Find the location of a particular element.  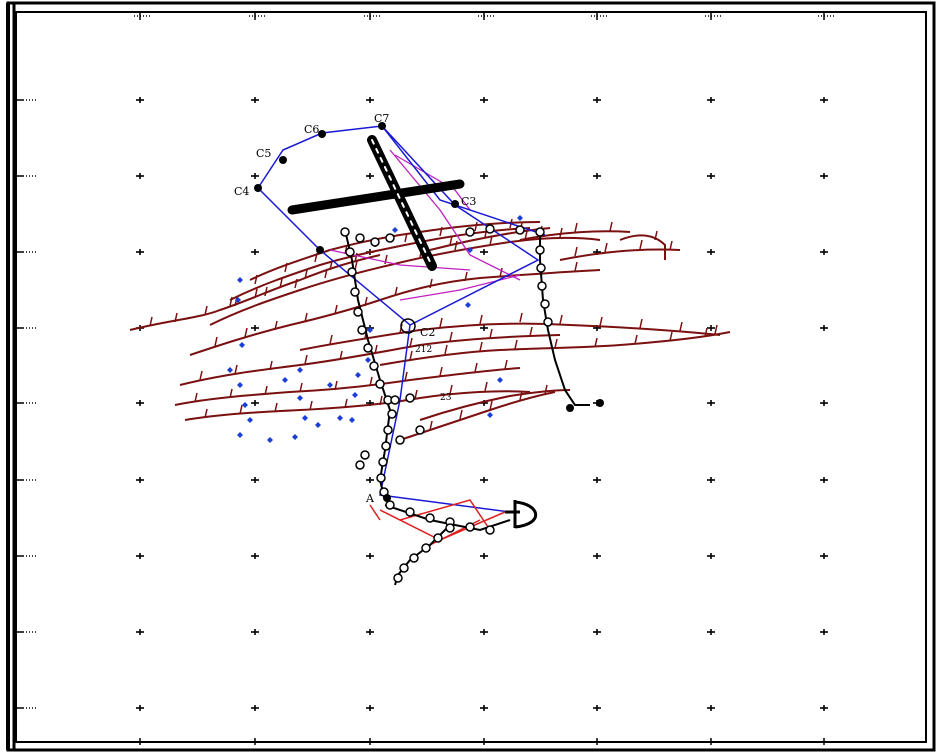

label-c4: C4 is located at coordinates (241, 191).